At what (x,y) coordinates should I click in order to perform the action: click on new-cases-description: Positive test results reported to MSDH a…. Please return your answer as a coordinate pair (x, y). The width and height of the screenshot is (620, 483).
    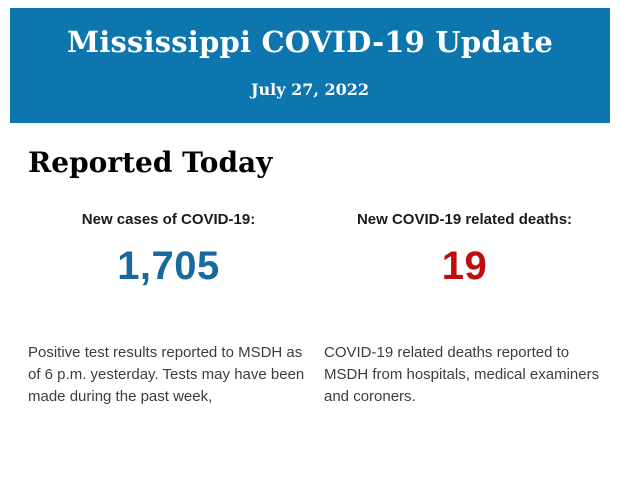
    Looking at the image, I should click on (166, 374).